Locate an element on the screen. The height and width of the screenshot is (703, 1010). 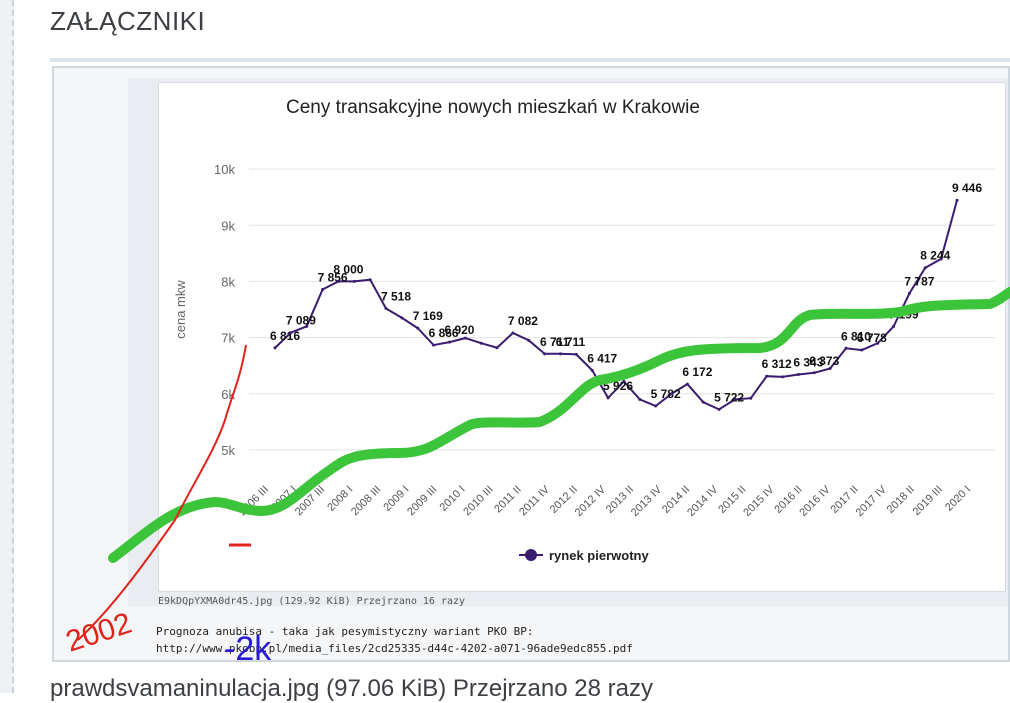
year-annotation: 2002 is located at coordinates (99, 633).